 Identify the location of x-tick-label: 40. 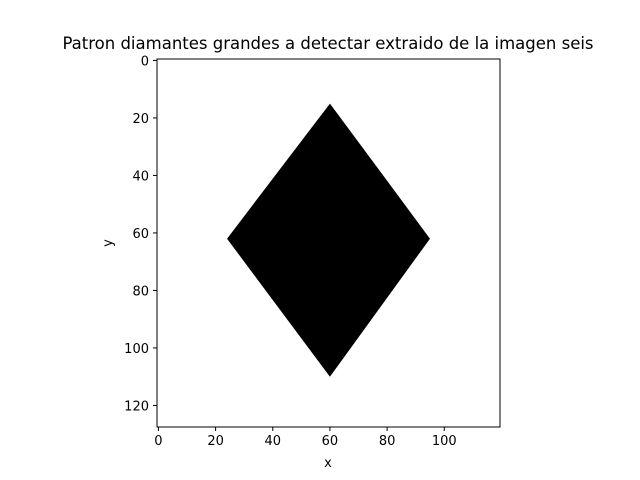
(272, 441).